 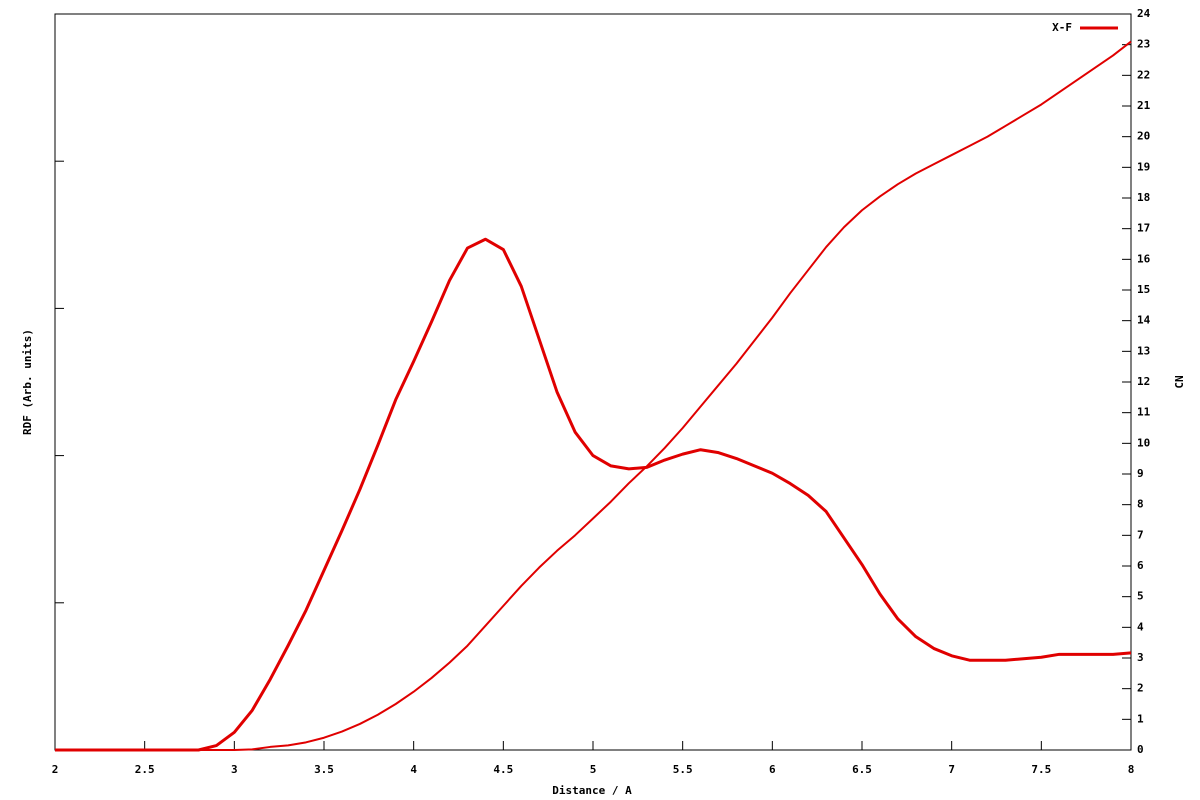 I want to click on x-tick-label: 6.5, so click(x=862, y=769).